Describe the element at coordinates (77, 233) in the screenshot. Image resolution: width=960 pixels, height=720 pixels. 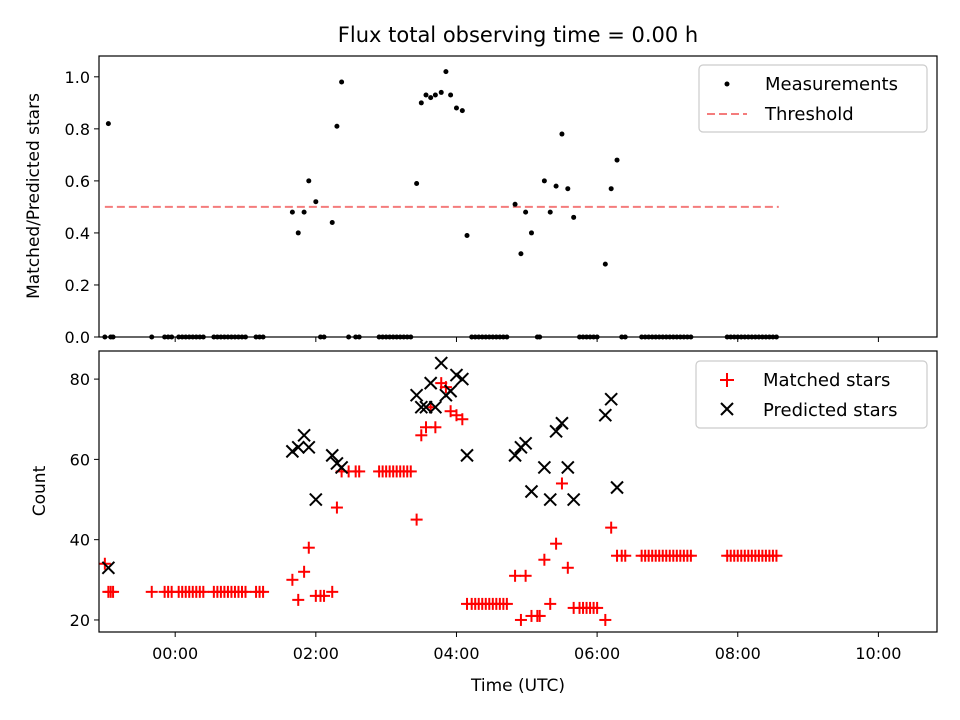
I see `ratio-y-tick-label: 0.4` at that location.